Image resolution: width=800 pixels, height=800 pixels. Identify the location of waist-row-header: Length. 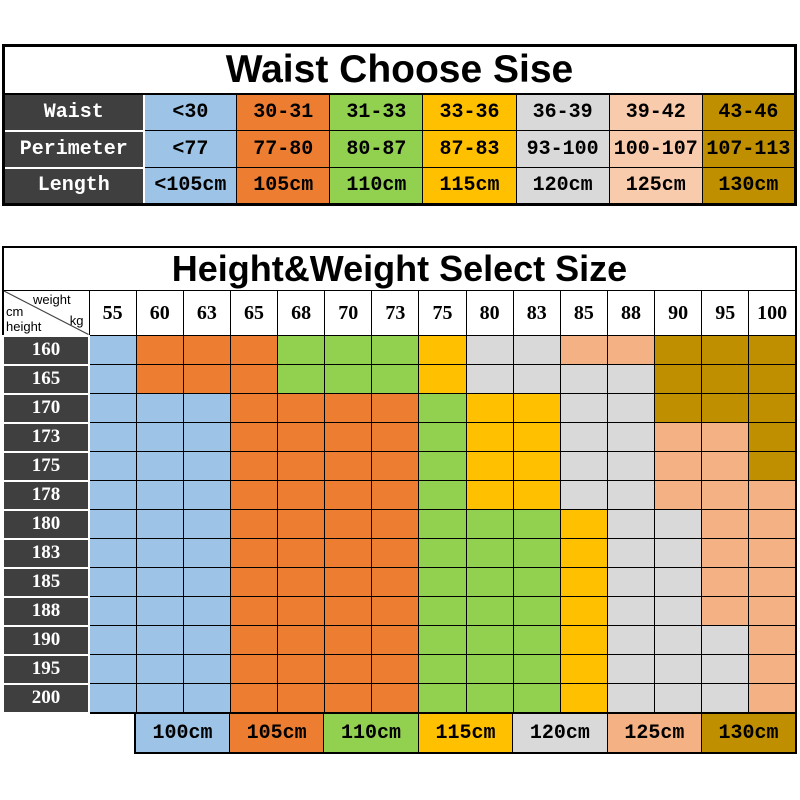
(73, 186).